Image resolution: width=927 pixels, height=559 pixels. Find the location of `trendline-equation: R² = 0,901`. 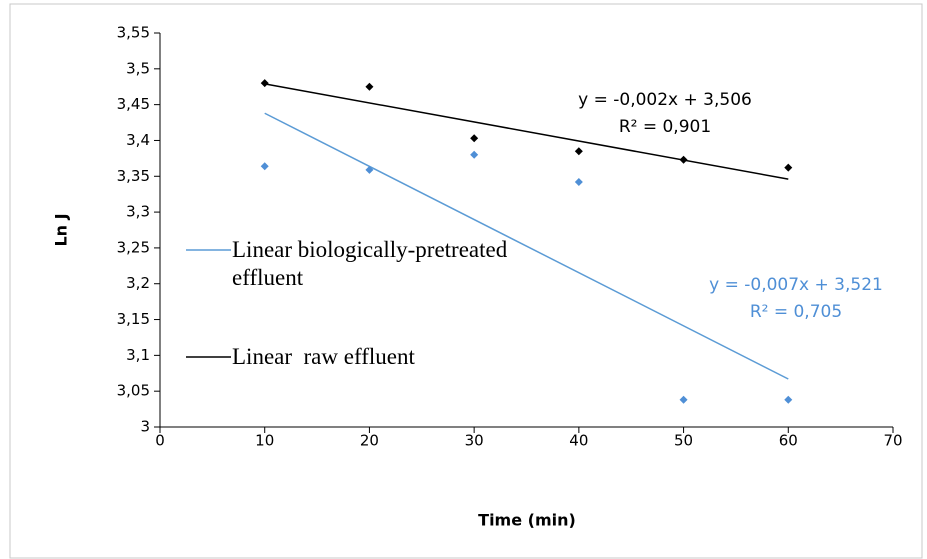

trendline-equation: R² = 0,901 is located at coordinates (665, 127).